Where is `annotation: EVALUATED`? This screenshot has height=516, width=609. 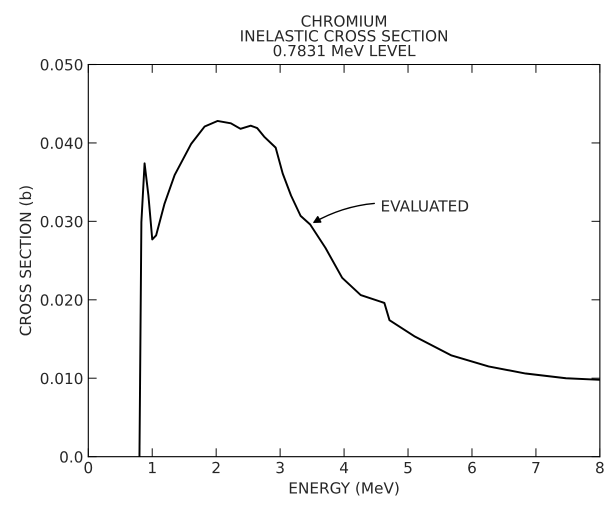 annotation: EVALUATED is located at coordinates (425, 206).